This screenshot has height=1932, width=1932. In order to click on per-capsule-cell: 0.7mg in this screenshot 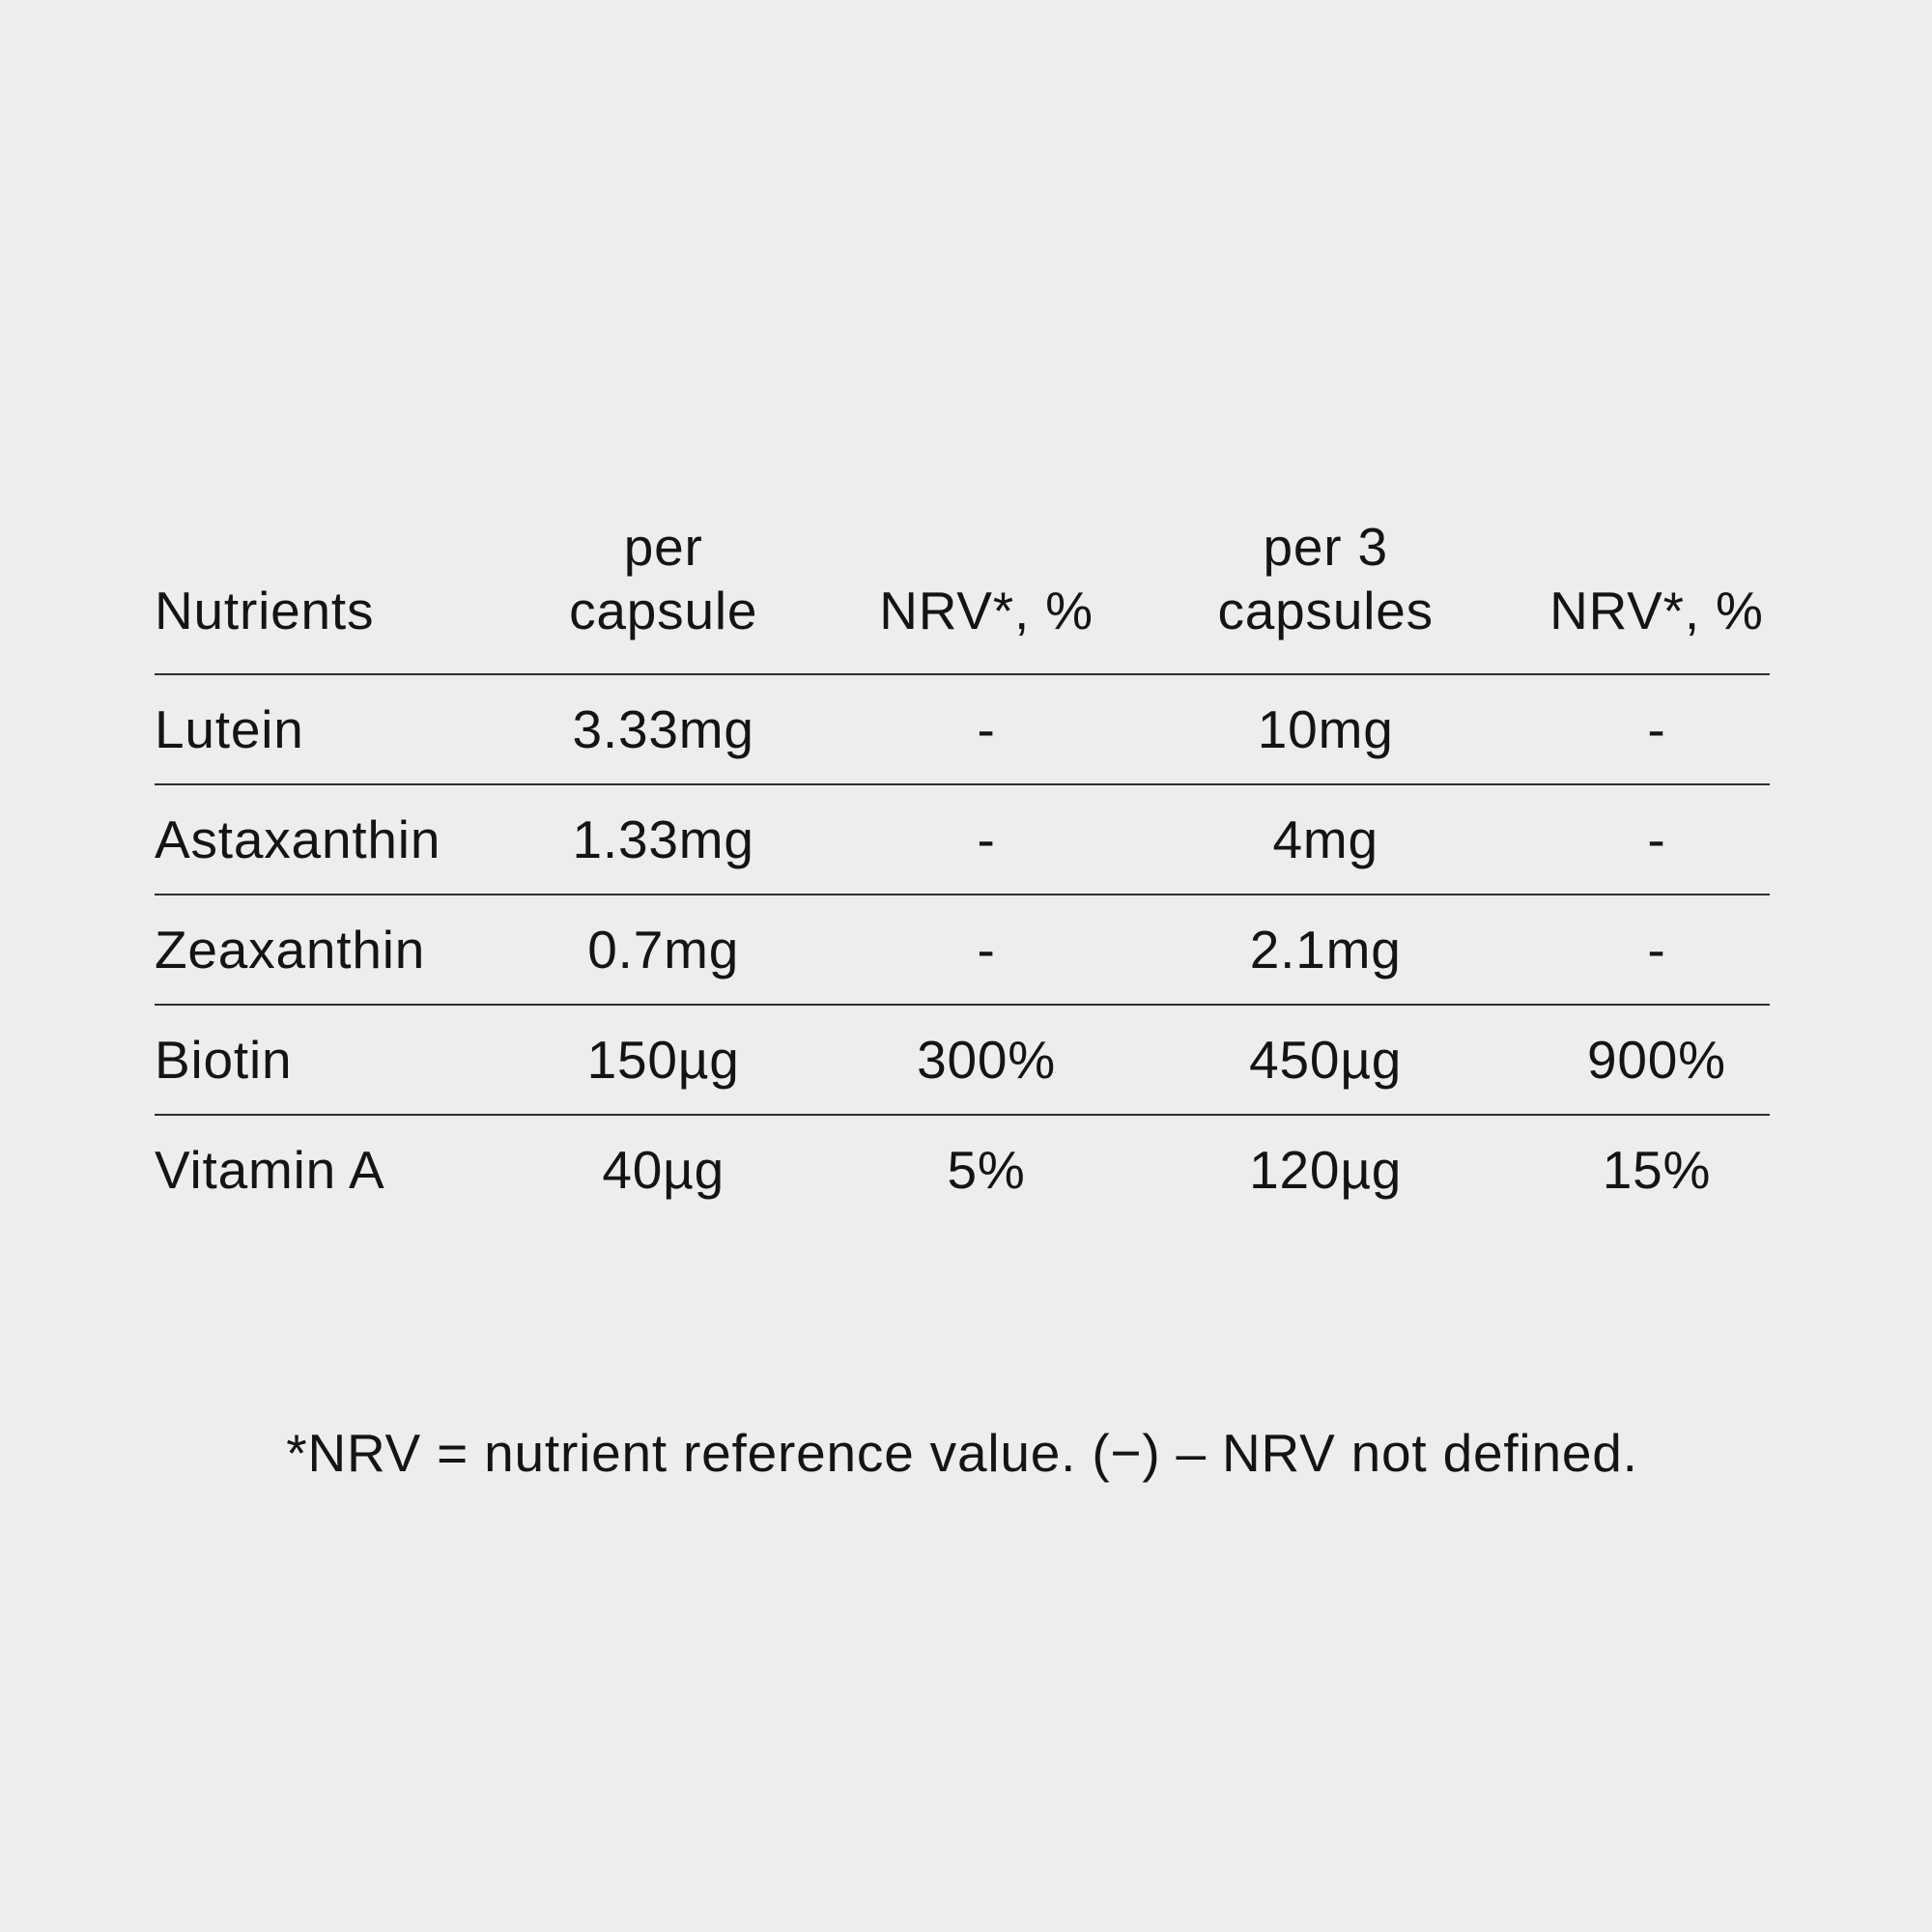, I will do `click(663, 950)`.